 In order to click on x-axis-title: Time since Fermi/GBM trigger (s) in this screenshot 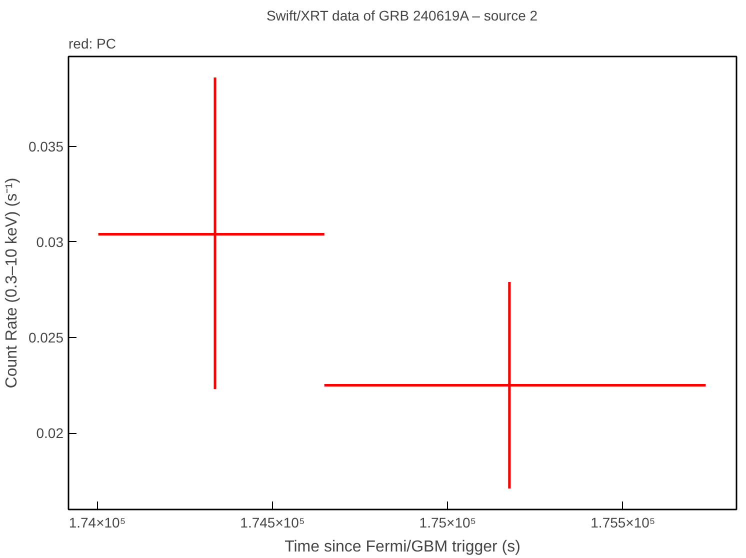, I will do `click(402, 547)`.